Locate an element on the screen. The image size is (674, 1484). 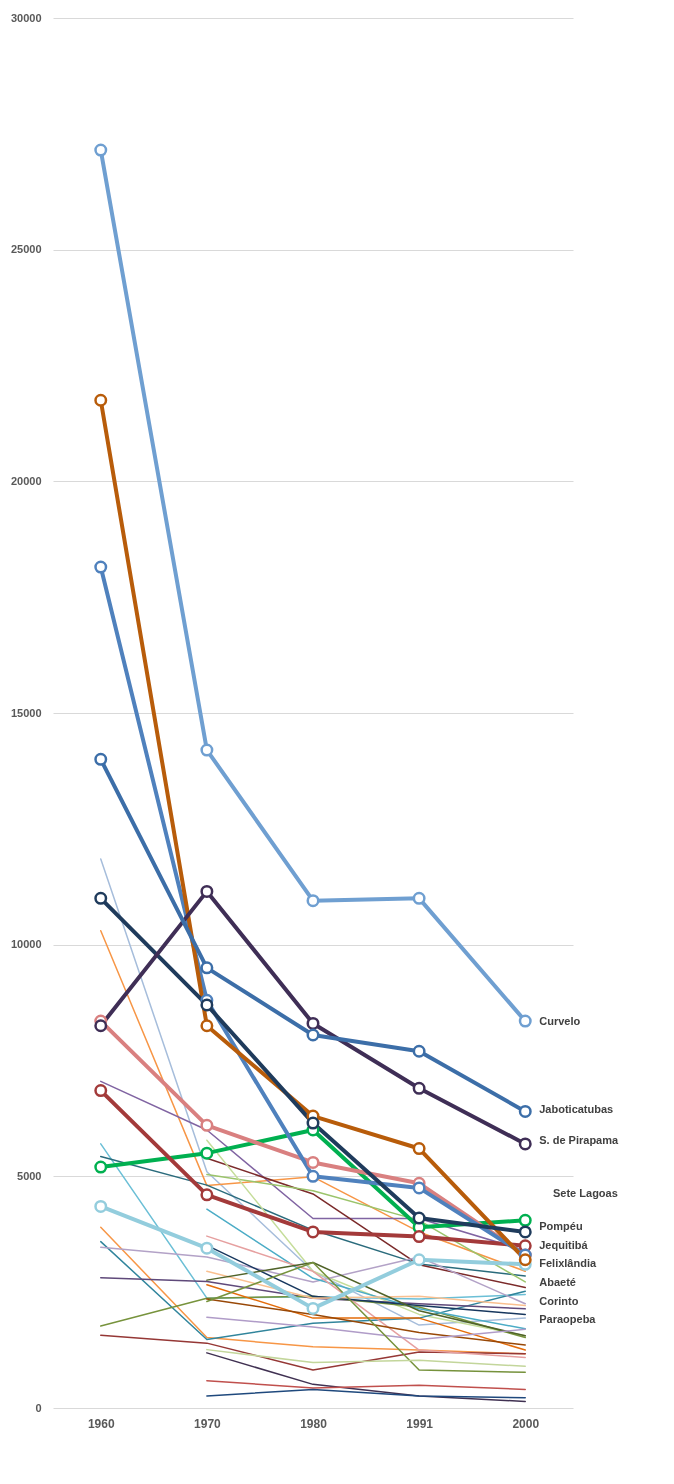
annotation: Abaeté is located at coordinates (557, 1281).